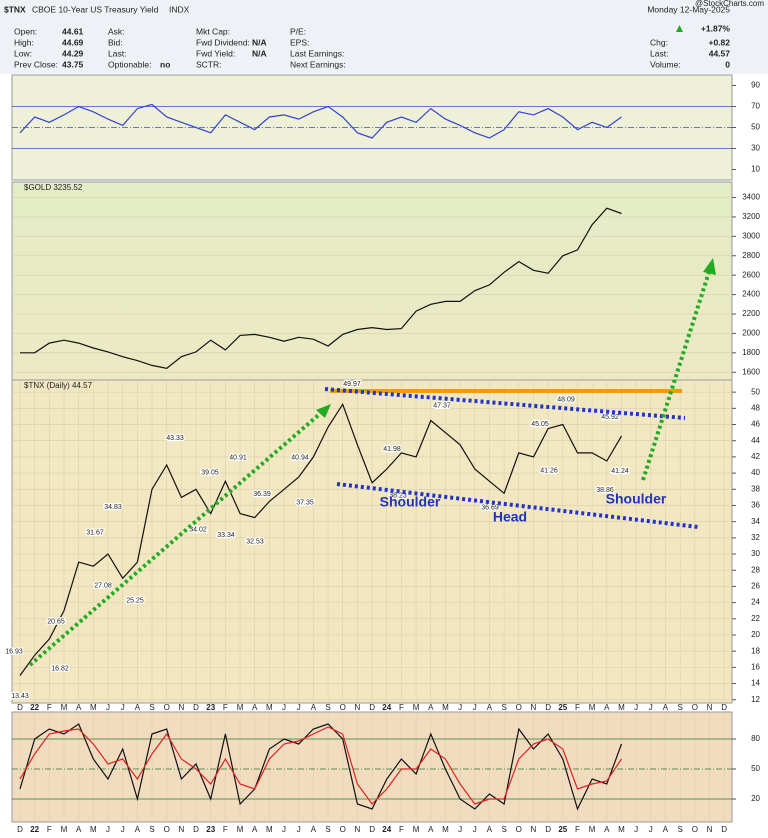 The width and height of the screenshot is (768, 838). What do you see at coordinates (755, 586) in the screenshot?
I see `y-tick-label: 26` at bounding box center [755, 586].